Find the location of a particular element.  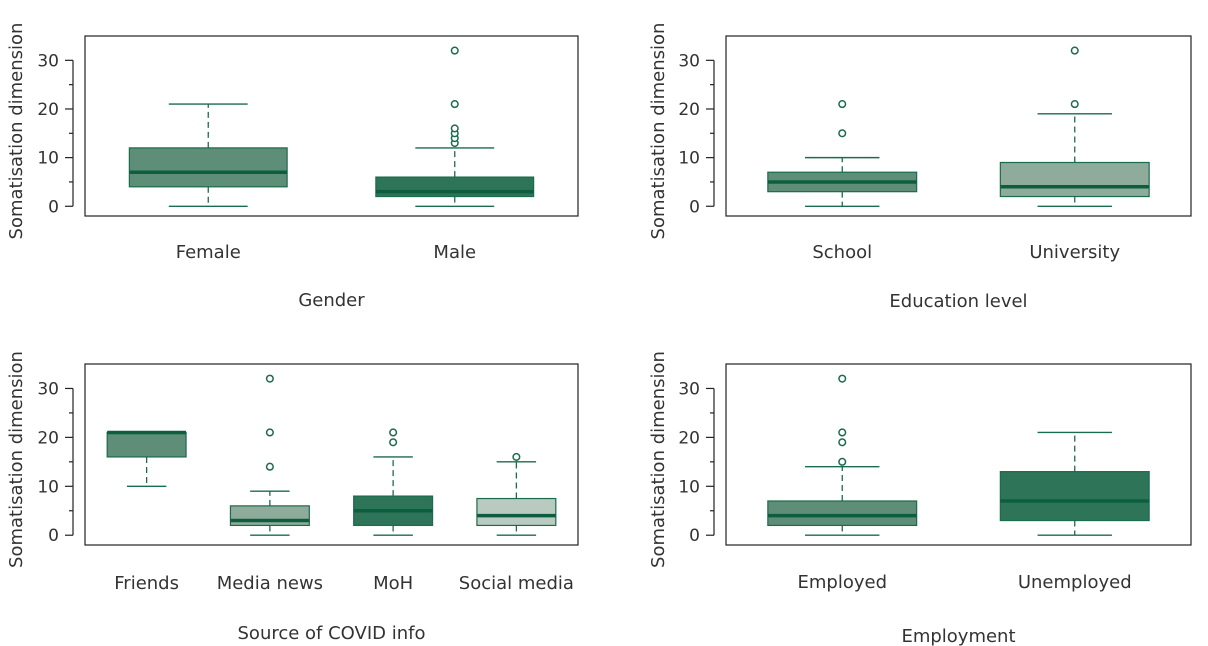

category-label-school: School is located at coordinates (842, 252).